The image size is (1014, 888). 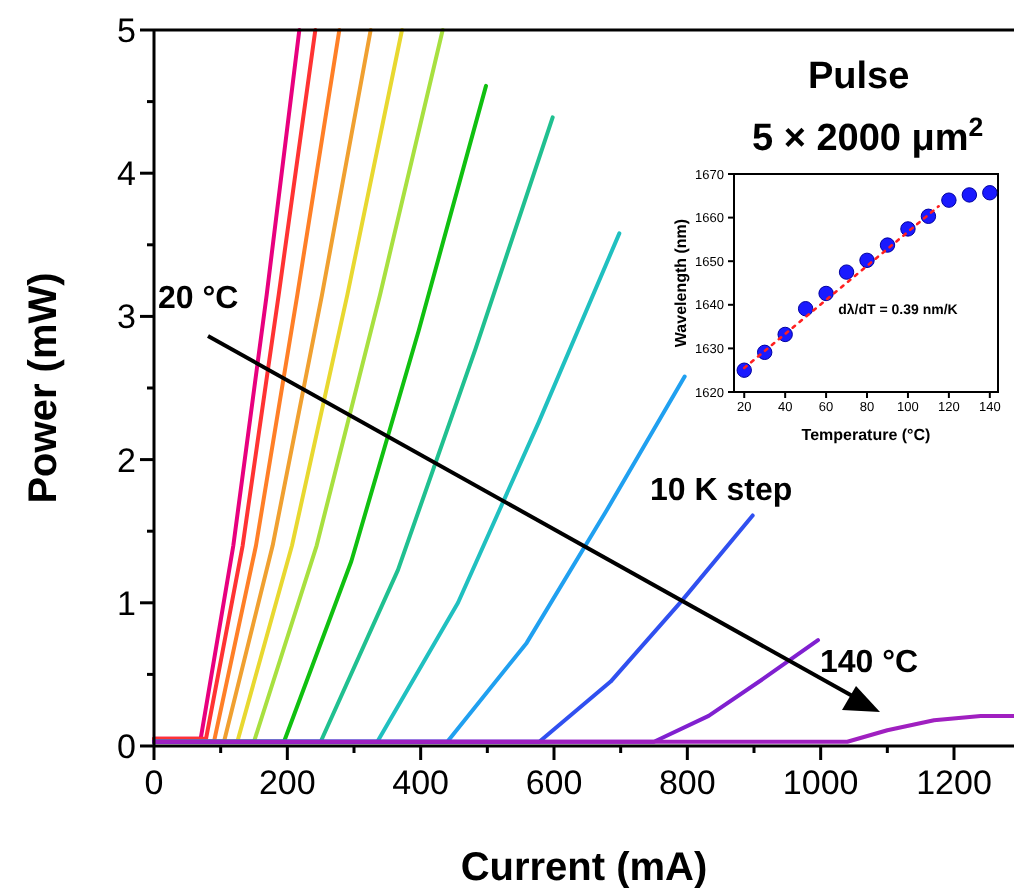 I want to click on y-tick-label: 4, so click(x=126, y=174).